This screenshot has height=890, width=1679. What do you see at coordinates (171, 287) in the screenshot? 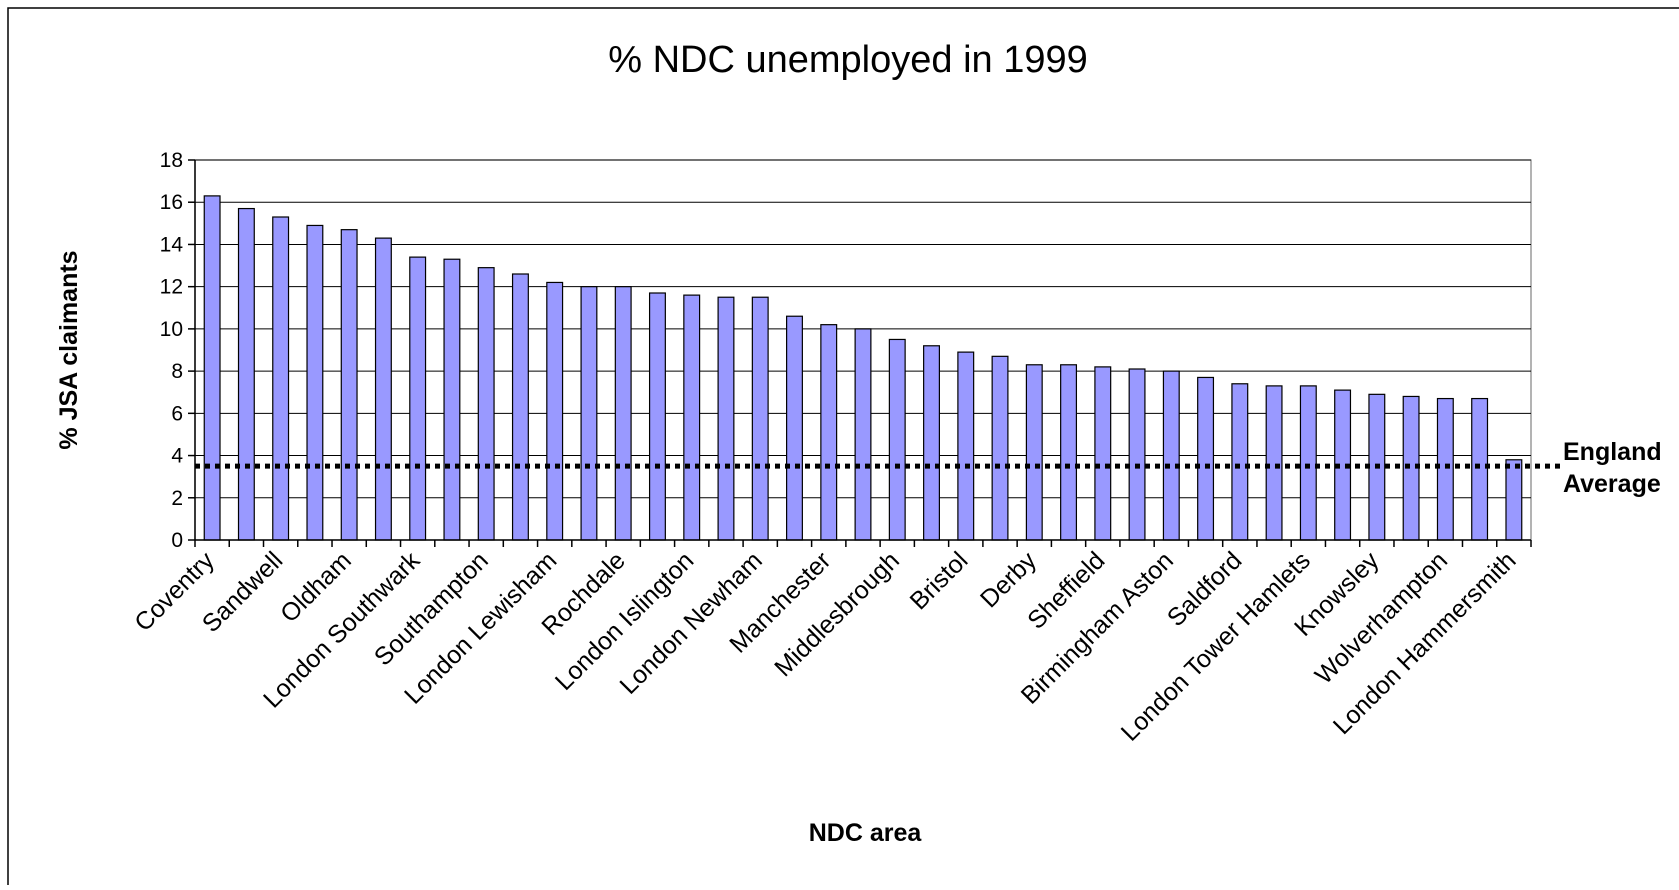
I see `y-tick-label: 12` at bounding box center [171, 287].